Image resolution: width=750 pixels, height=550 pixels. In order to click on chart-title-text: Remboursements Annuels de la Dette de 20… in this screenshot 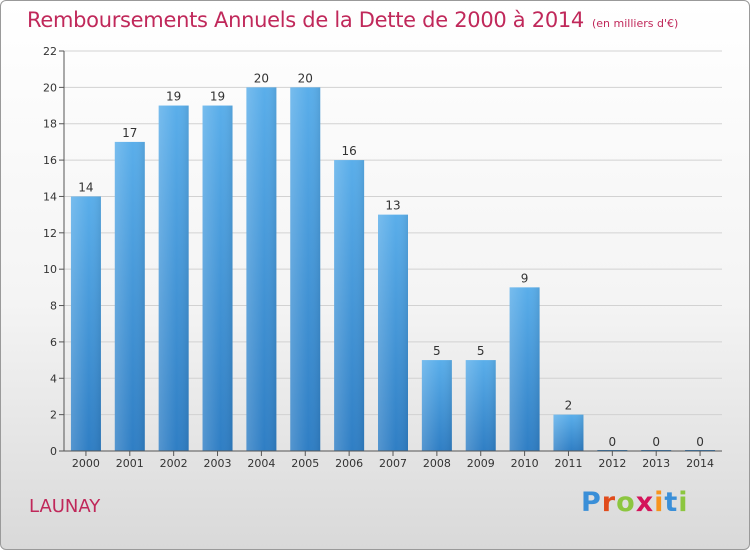, I will do `click(305, 20)`.